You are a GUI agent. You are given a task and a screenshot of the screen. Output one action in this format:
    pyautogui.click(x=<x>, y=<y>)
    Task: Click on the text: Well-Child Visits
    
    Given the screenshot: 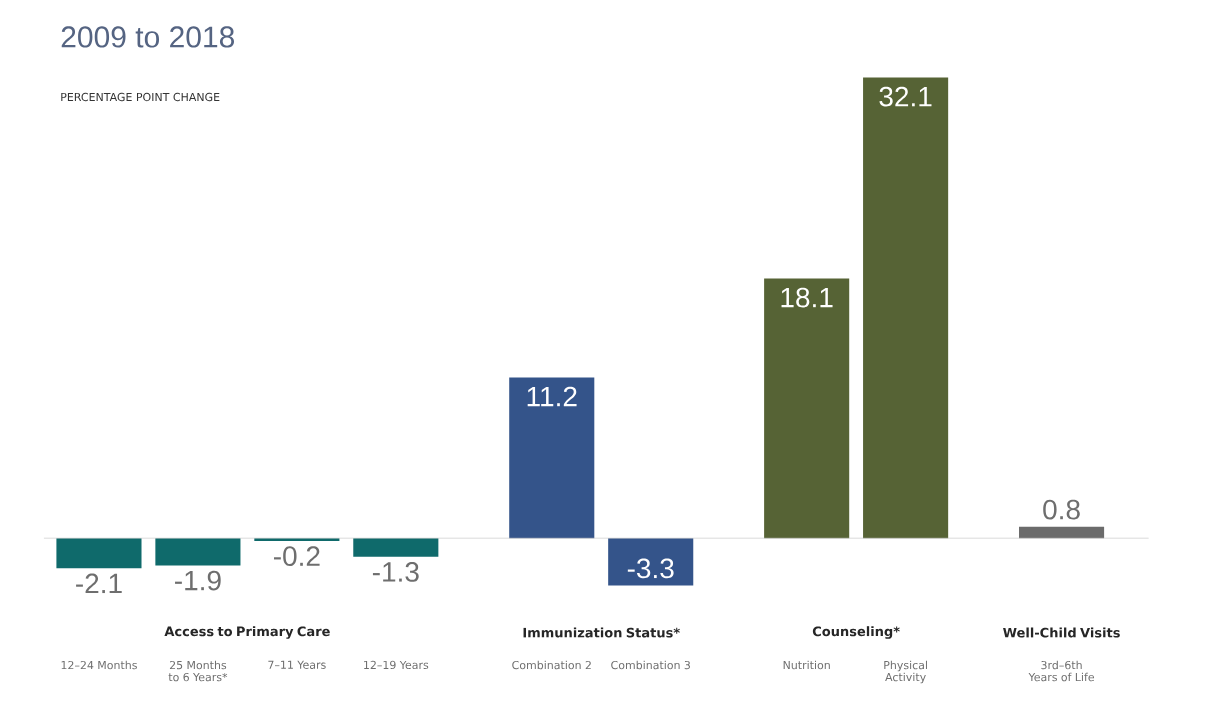 What is the action you would take?
    pyautogui.click(x=1061, y=632)
    